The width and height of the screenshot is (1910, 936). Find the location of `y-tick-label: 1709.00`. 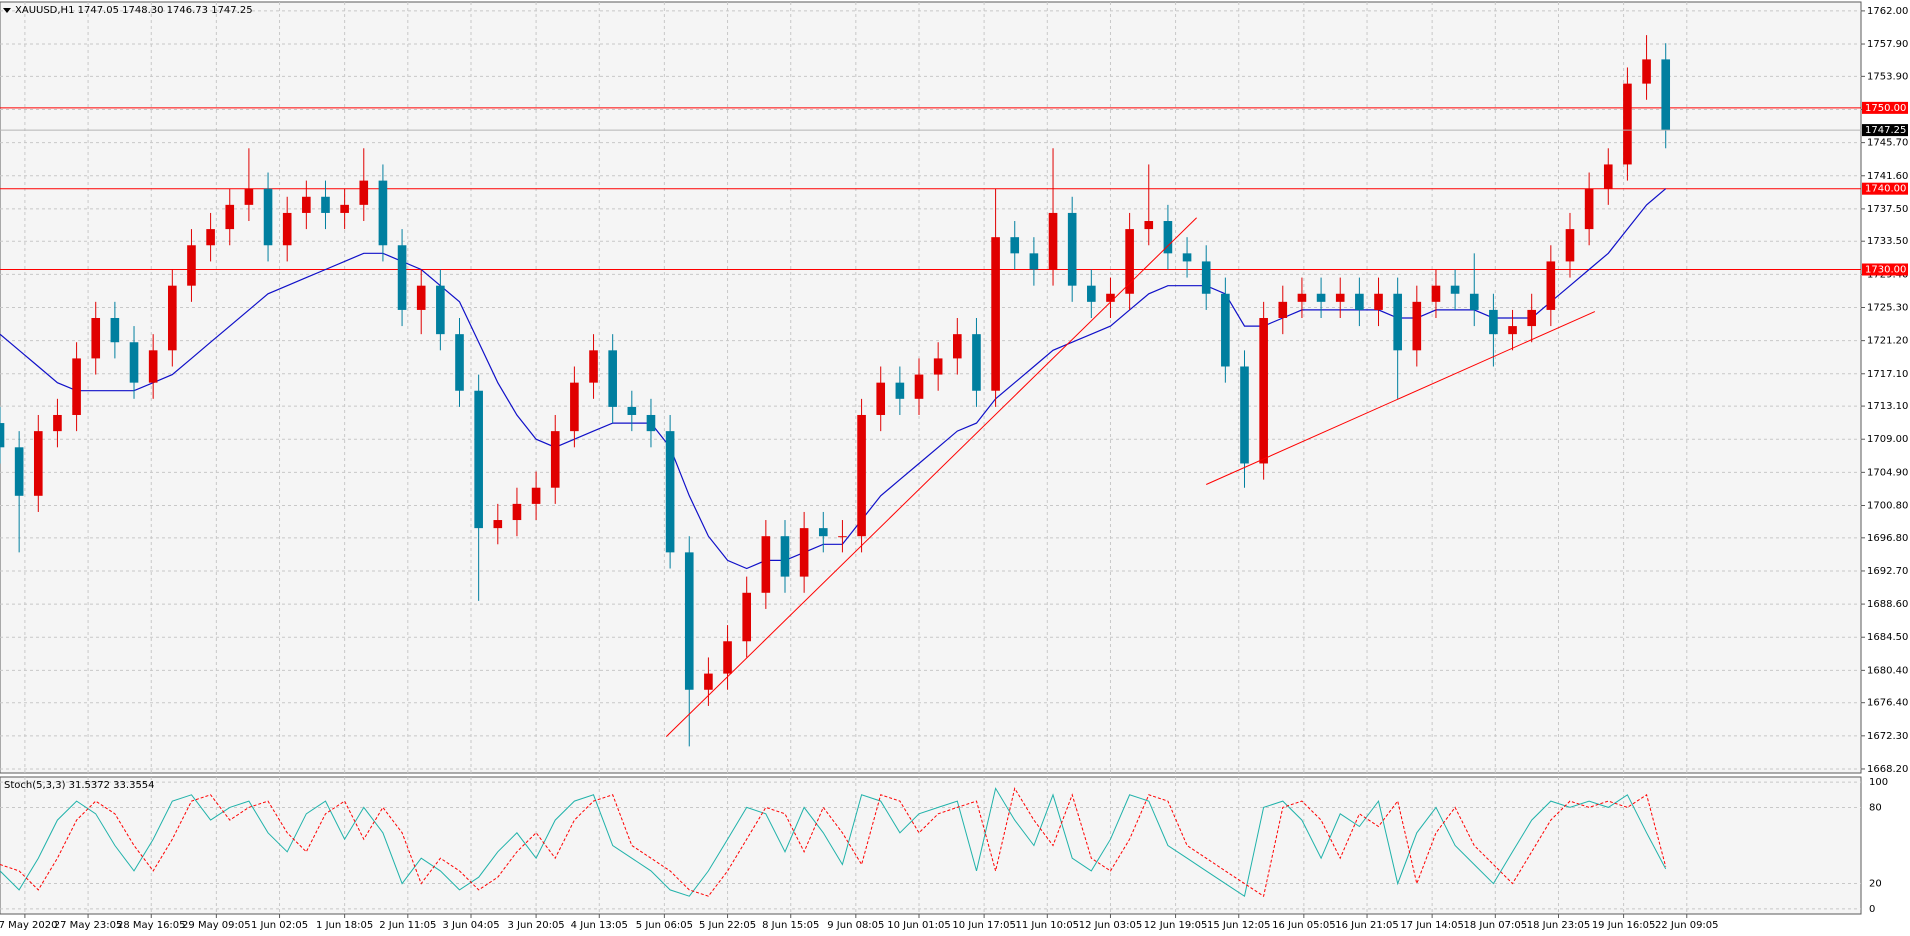

y-tick-label: 1709.00 is located at coordinates (1887, 439).